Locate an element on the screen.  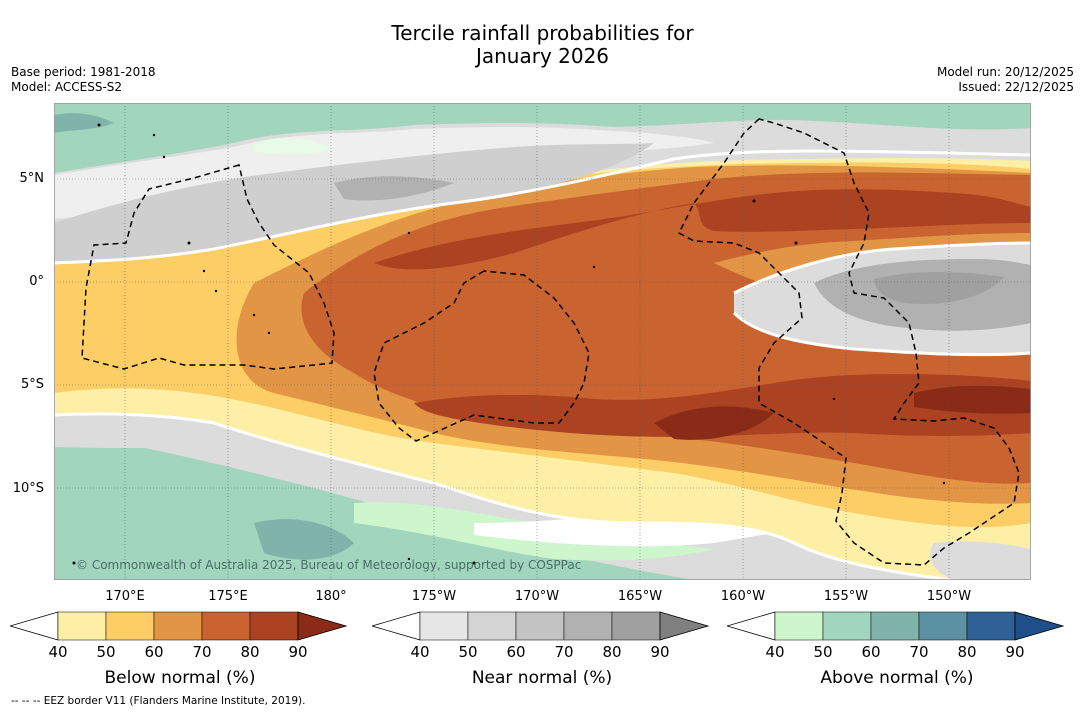
meta-left: Base period: 1981-2018 Model: ACCESS-S2 is located at coordinates (83, 80).